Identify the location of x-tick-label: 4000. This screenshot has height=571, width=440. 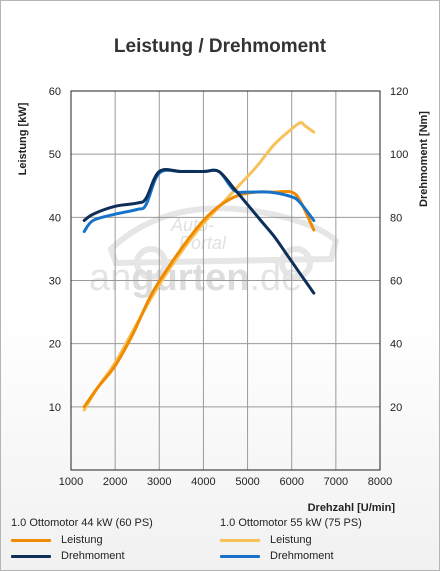
(203, 482).